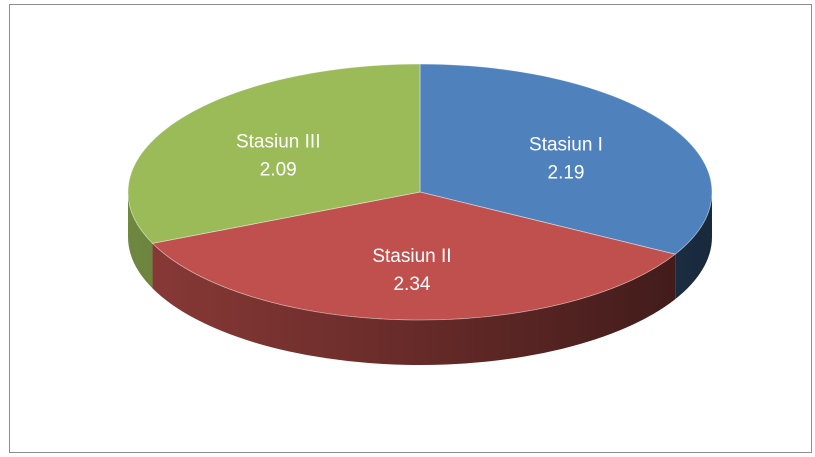 Image resolution: width=815 pixels, height=457 pixels. I want to click on slice-label-stasiun-ii: Stasiun II, so click(411, 256).